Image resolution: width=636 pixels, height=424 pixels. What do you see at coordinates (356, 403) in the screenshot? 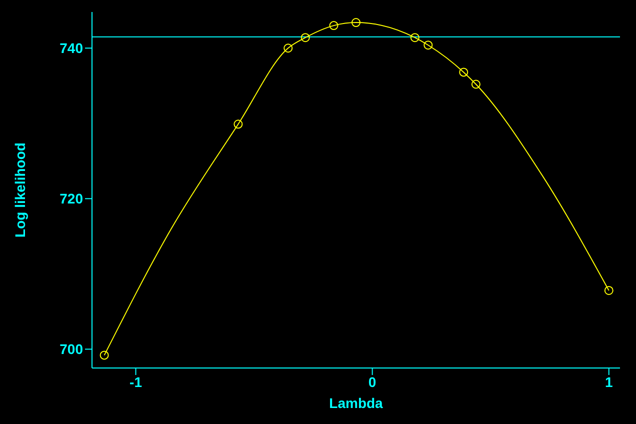
I see `x-axis-title: Lambda` at bounding box center [356, 403].